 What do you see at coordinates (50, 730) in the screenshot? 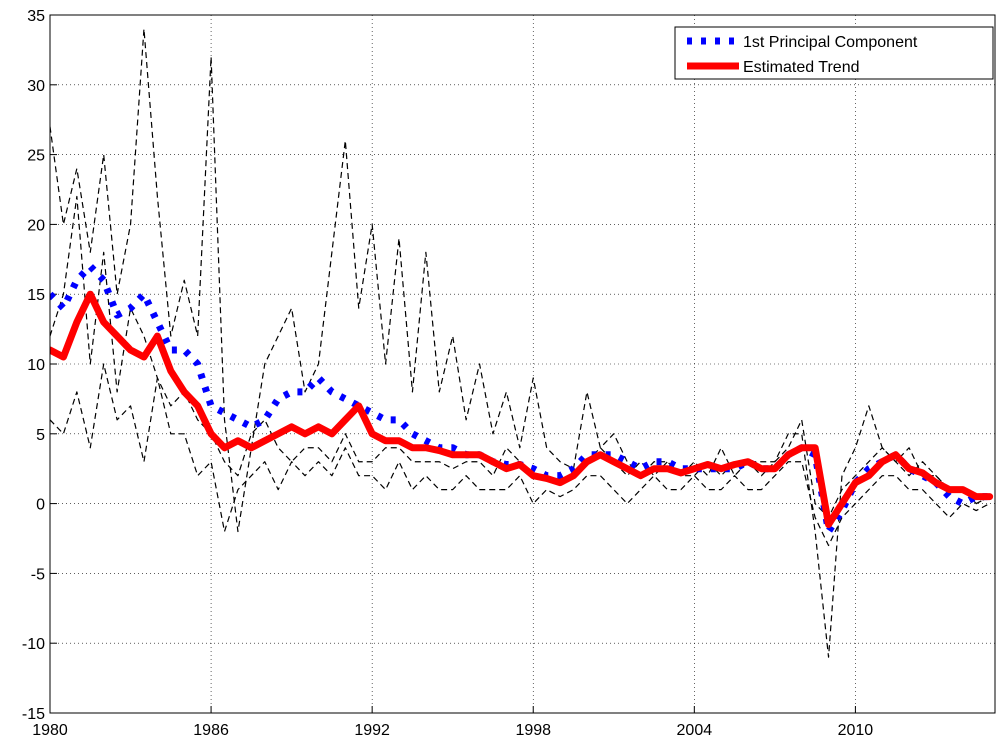
I see `x-tick-label: 1980` at bounding box center [50, 730].